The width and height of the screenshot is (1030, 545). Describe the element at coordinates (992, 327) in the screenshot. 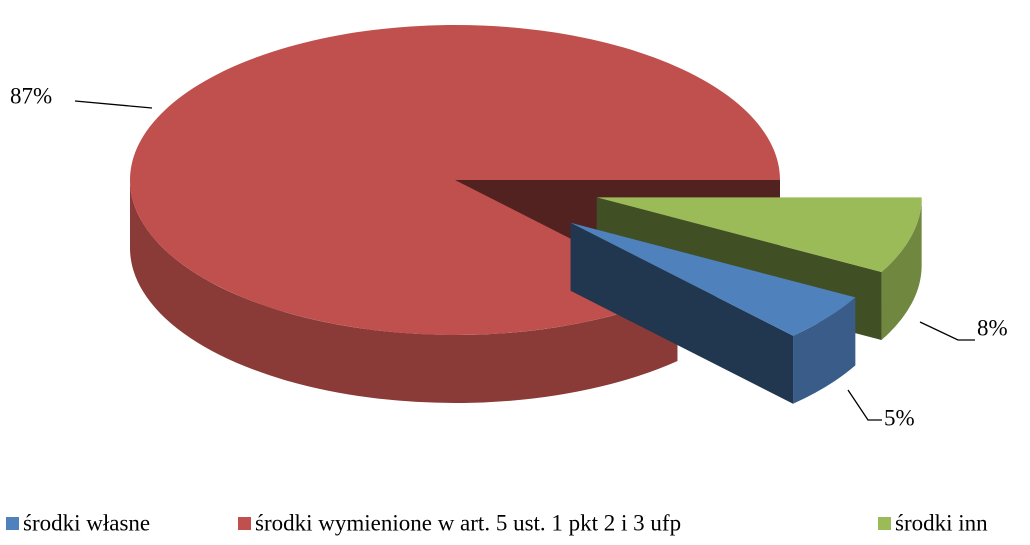

I see `data-label: 8%` at that location.